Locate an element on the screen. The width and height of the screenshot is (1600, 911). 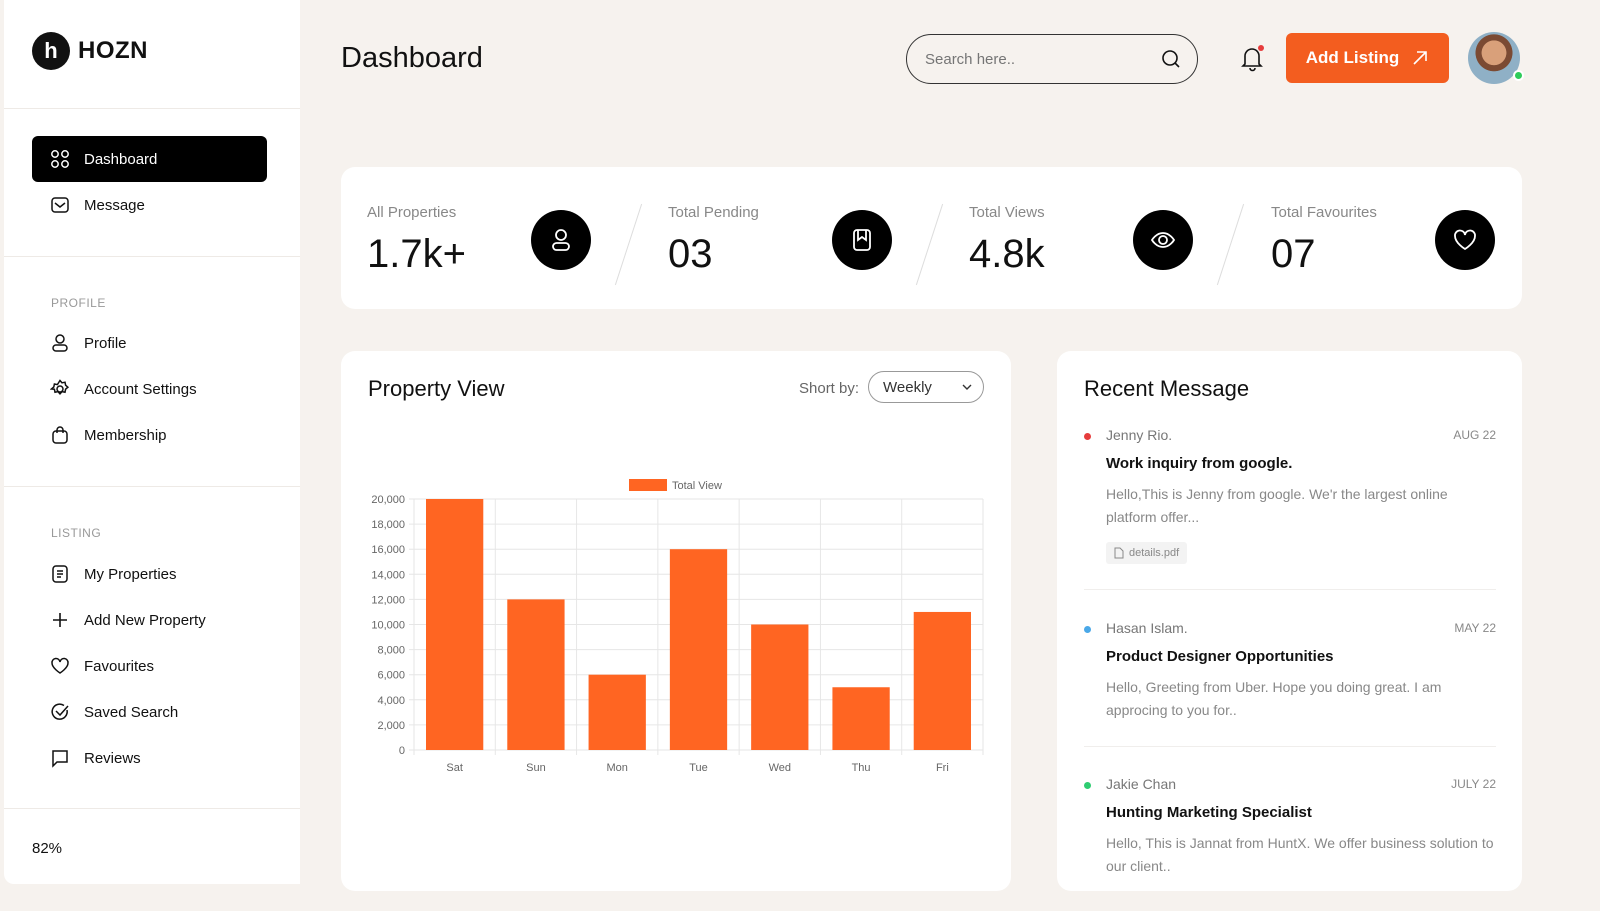
sender-name: Jakie Chan is located at coordinates (1141, 784).